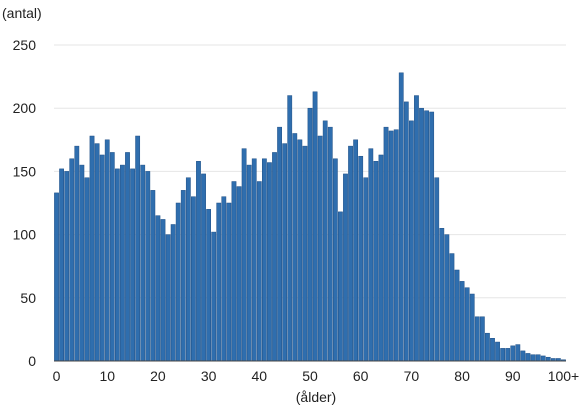 Image resolution: width=582 pixels, height=408 pixels. Describe the element at coordinates (32, 361) in the screenshot. I see `y-tick-label: 0` at that location.